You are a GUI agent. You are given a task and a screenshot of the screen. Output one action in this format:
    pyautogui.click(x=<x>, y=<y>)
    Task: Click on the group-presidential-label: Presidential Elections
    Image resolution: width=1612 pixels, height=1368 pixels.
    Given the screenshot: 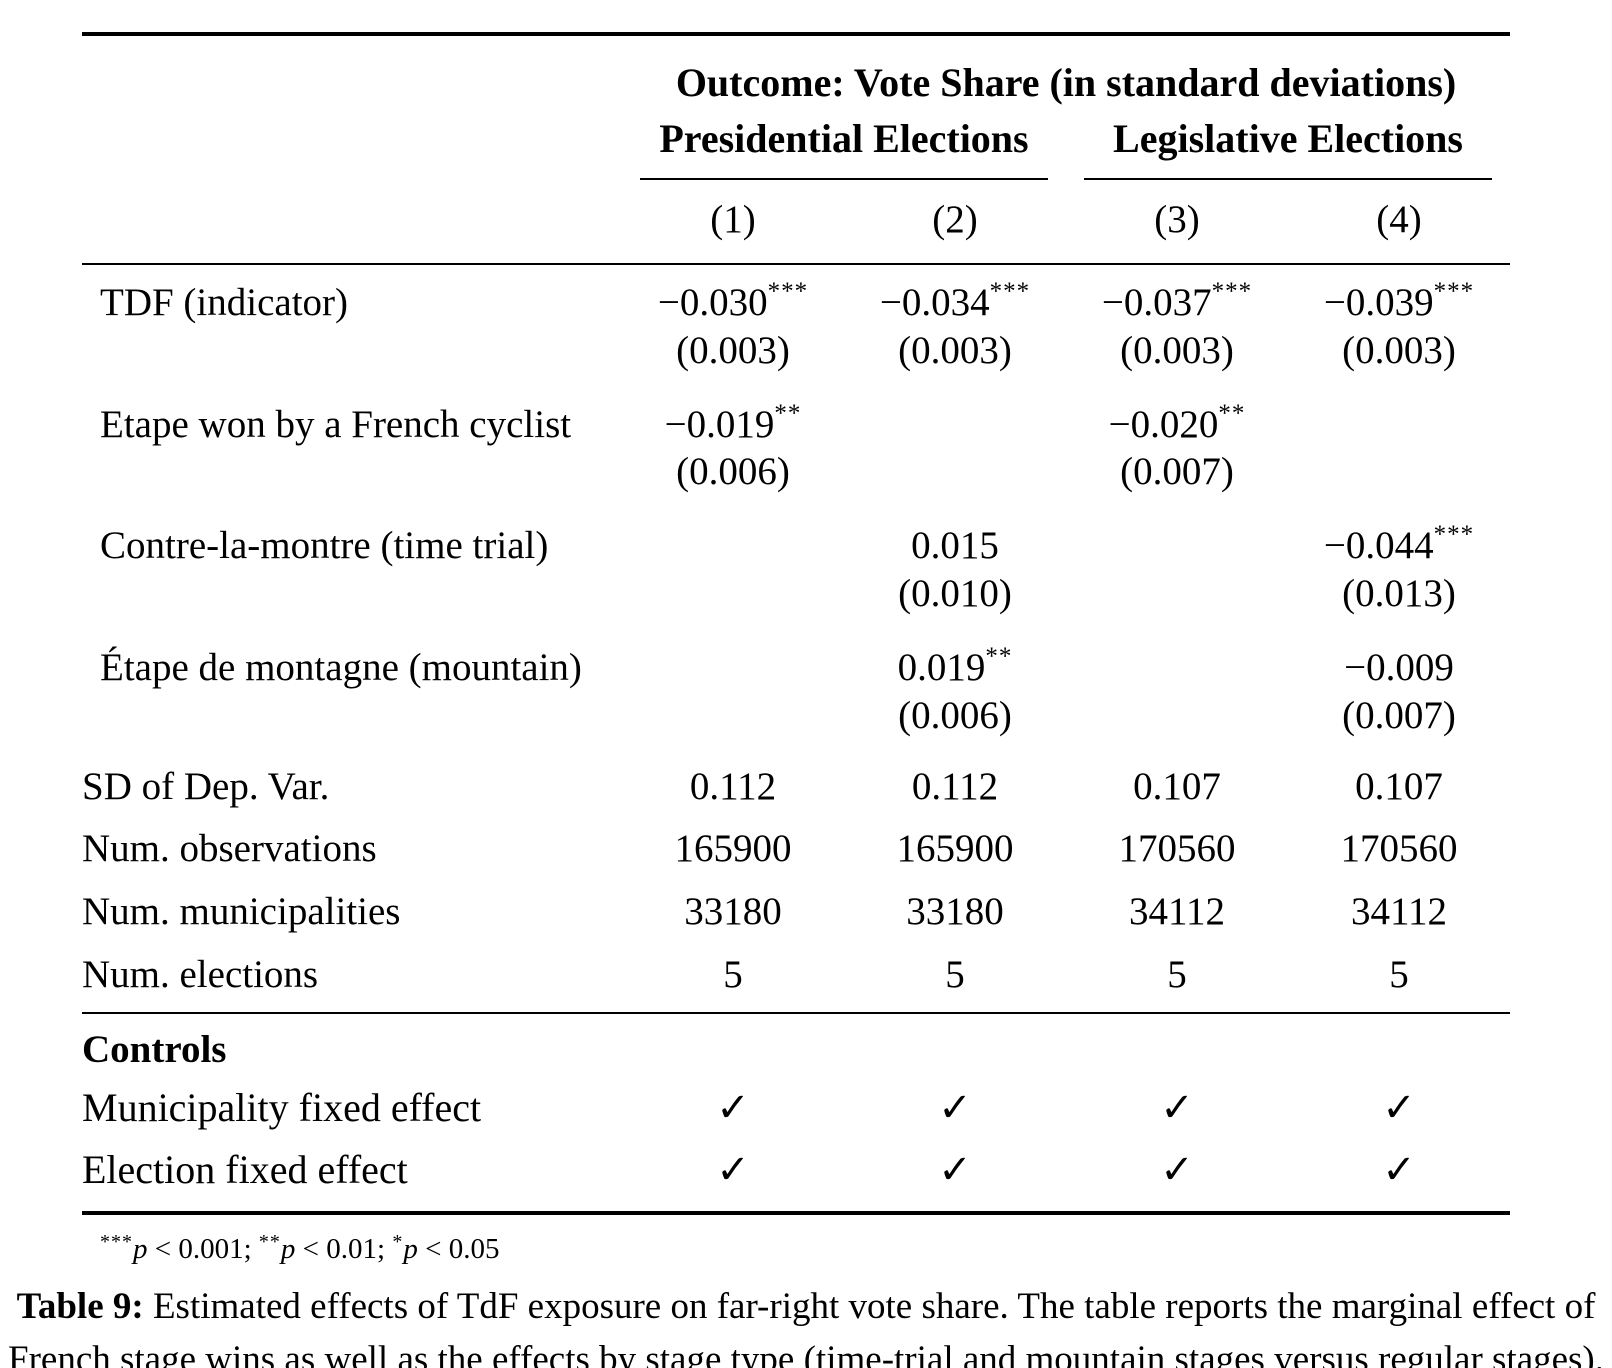 What is the action you would take?
    pyautogui.click(x=844, y=138)
    